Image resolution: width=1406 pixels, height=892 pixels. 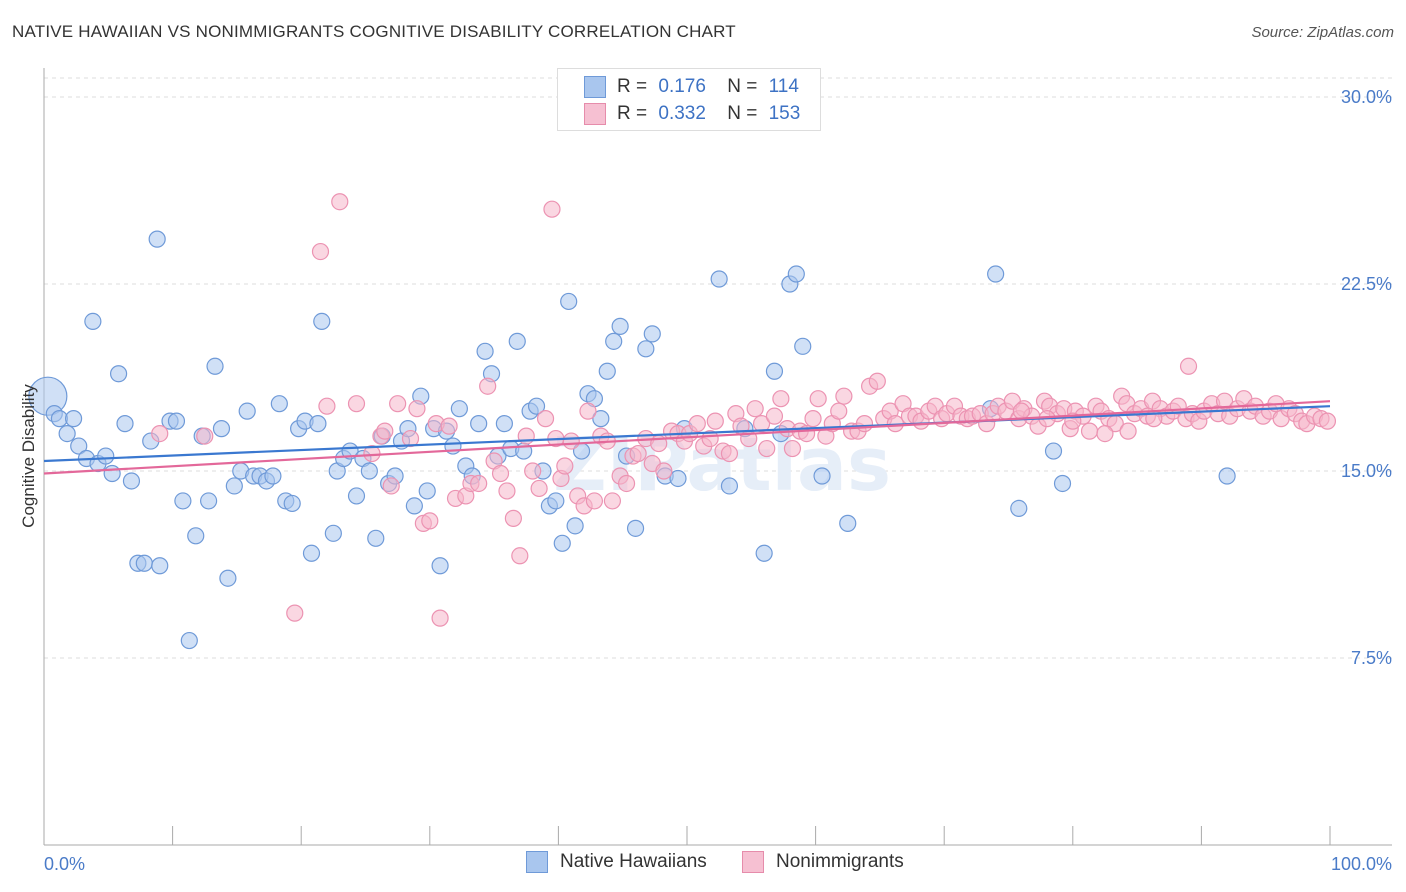 I want to click on bottom-legend-swatch-pink, so click(x=753, y=862).